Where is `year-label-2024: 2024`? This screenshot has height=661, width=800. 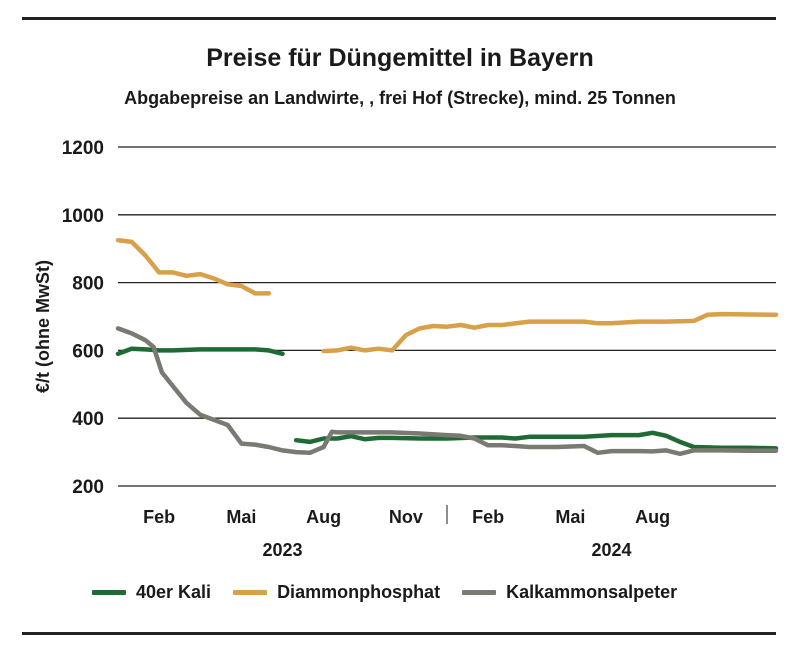 year-label-2024: 2024 is located at coordinates (611, 550).